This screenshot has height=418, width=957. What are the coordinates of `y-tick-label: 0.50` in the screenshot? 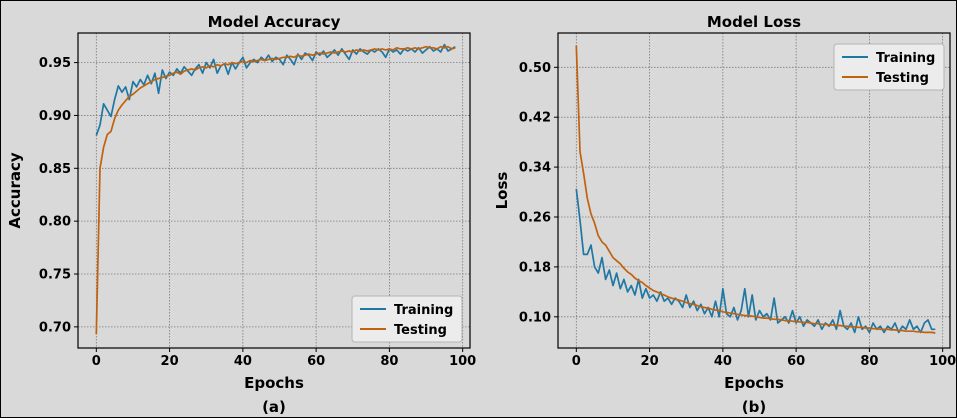 It's located at (535, 68).